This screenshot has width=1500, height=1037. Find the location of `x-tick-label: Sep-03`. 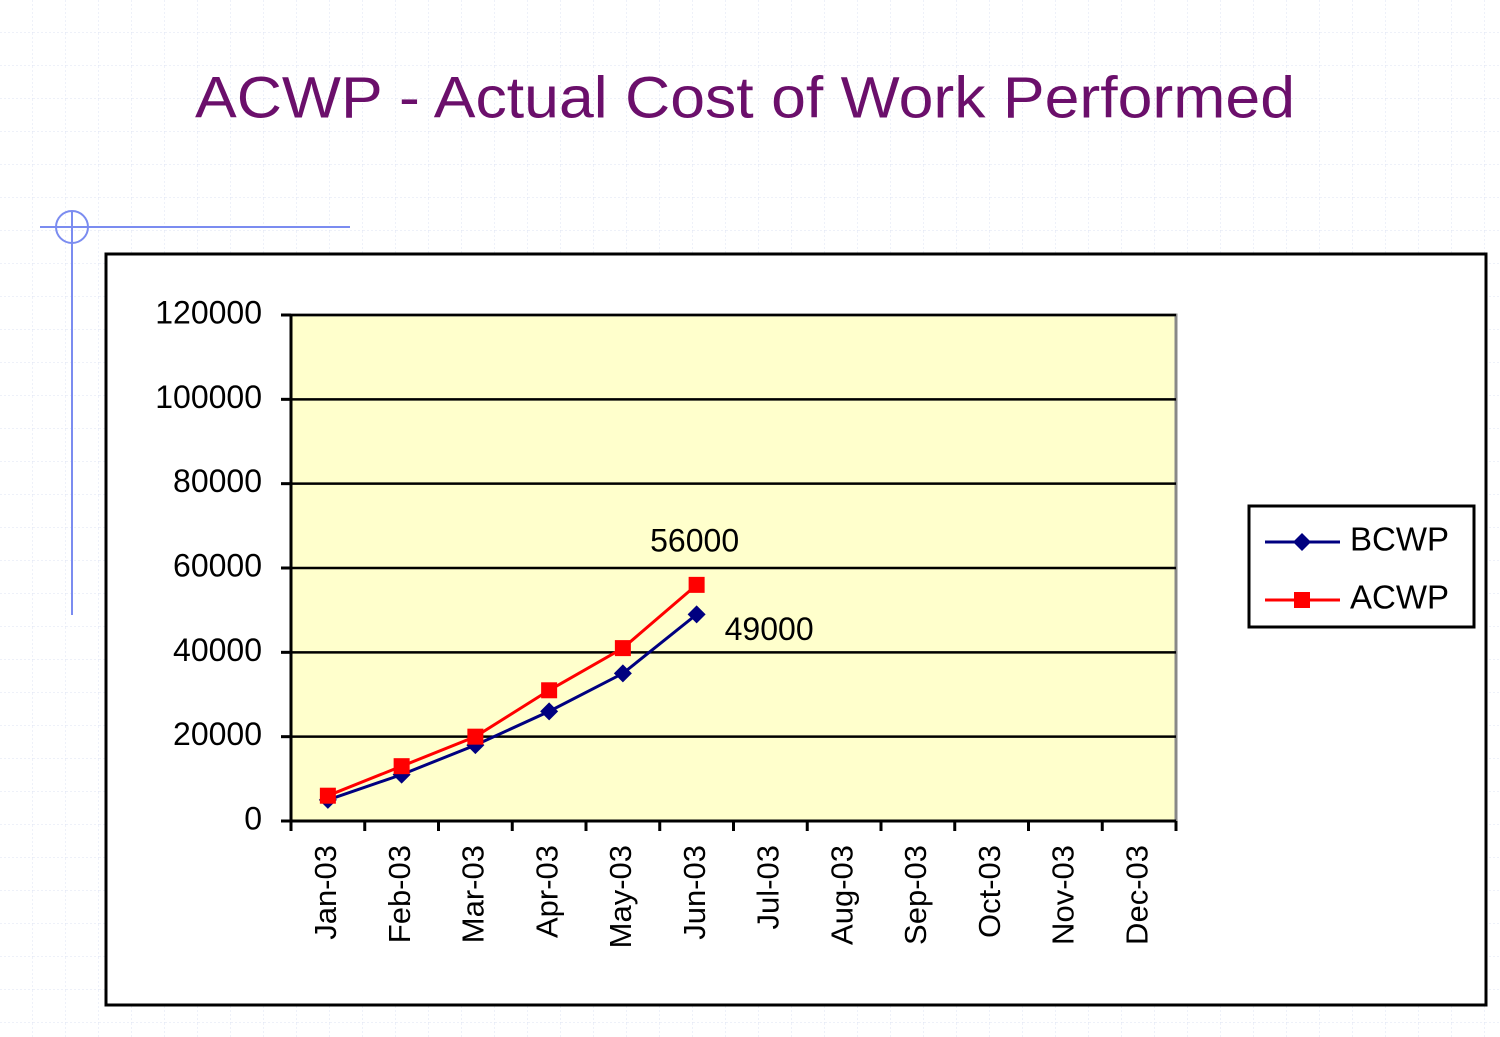

x-tick-label: Sep-03 is located at coordinates (915, 895).